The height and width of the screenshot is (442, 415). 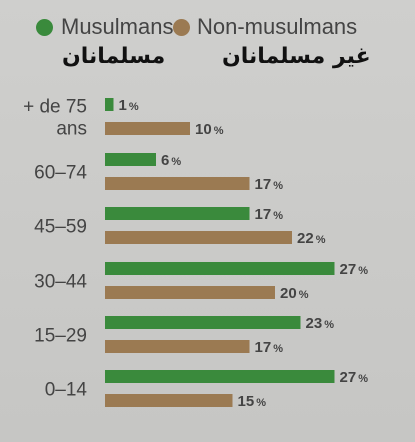 What do you see at coordinates (171, 160) in the screenshot?
I see `data-label: 6%` at bounding box center [171, 160].